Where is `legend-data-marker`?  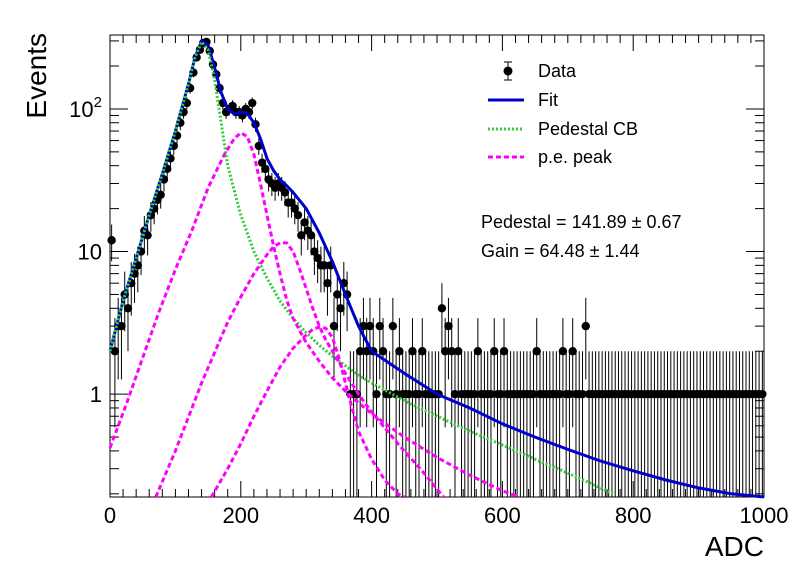
legend-data-marker is located at coordinates (508, 71).